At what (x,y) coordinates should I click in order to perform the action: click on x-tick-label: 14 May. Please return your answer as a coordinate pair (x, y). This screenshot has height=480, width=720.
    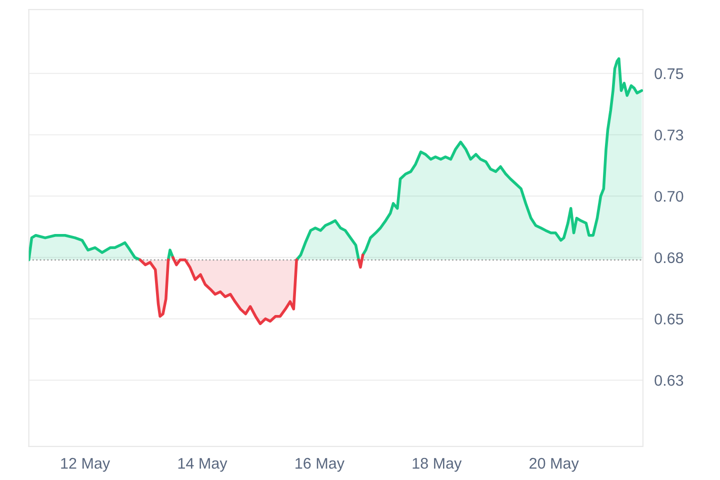
    Looking at the image, I should click on (203, 465).